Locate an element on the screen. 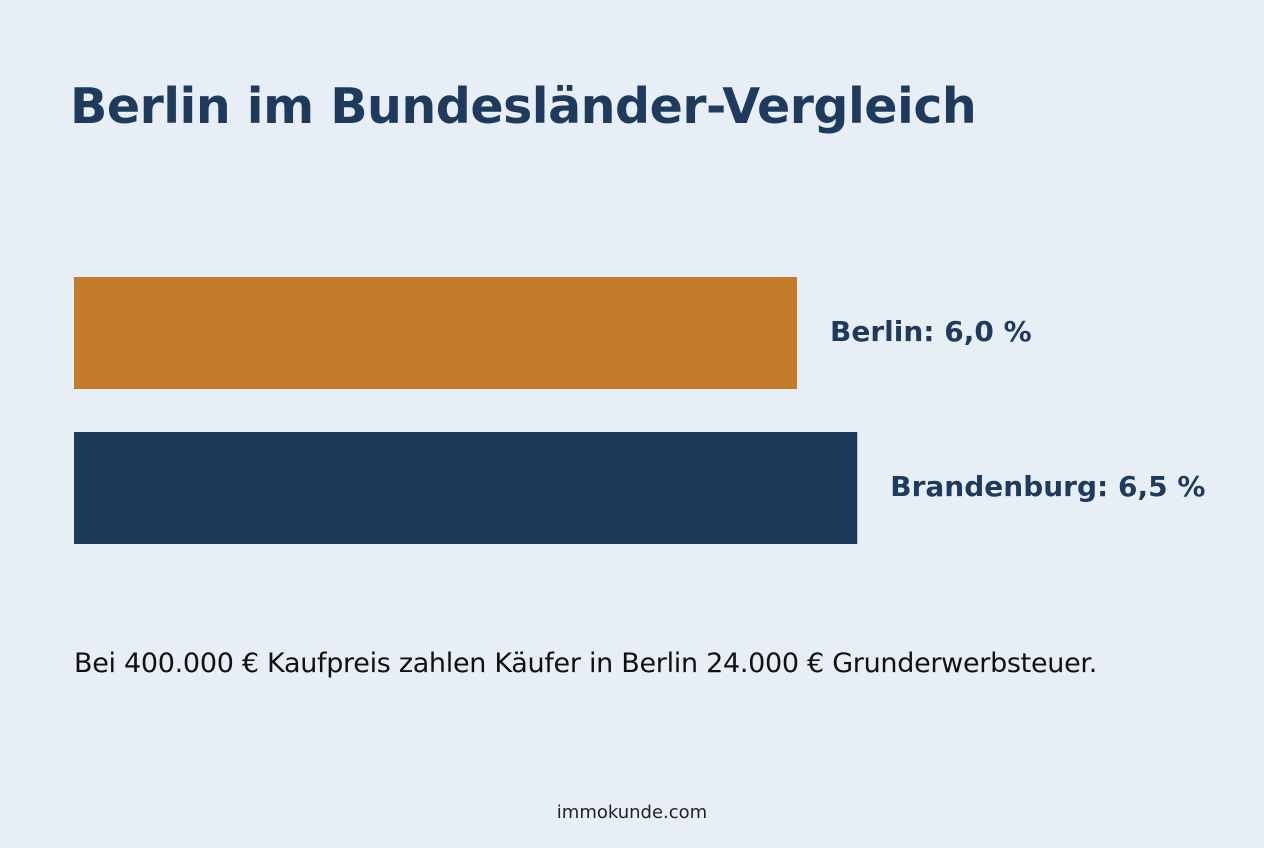 This screenshot has height=848, width=1264. footer-website: immokunde.com is located at coordinates (632, 812).